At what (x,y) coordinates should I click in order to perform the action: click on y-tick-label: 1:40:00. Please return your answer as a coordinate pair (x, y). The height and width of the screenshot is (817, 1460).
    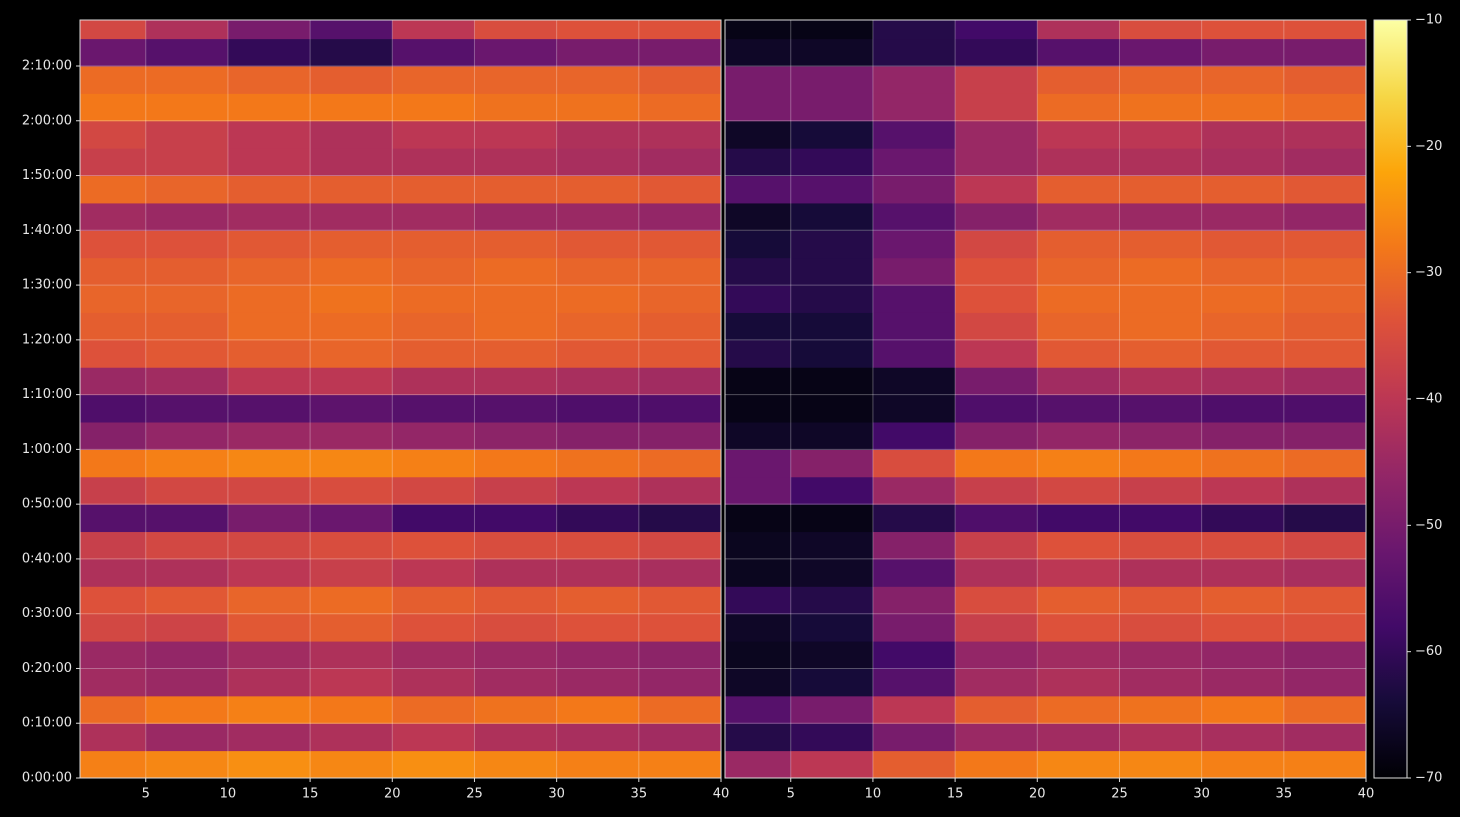
    Looking at the image, I should click on (47, 230).